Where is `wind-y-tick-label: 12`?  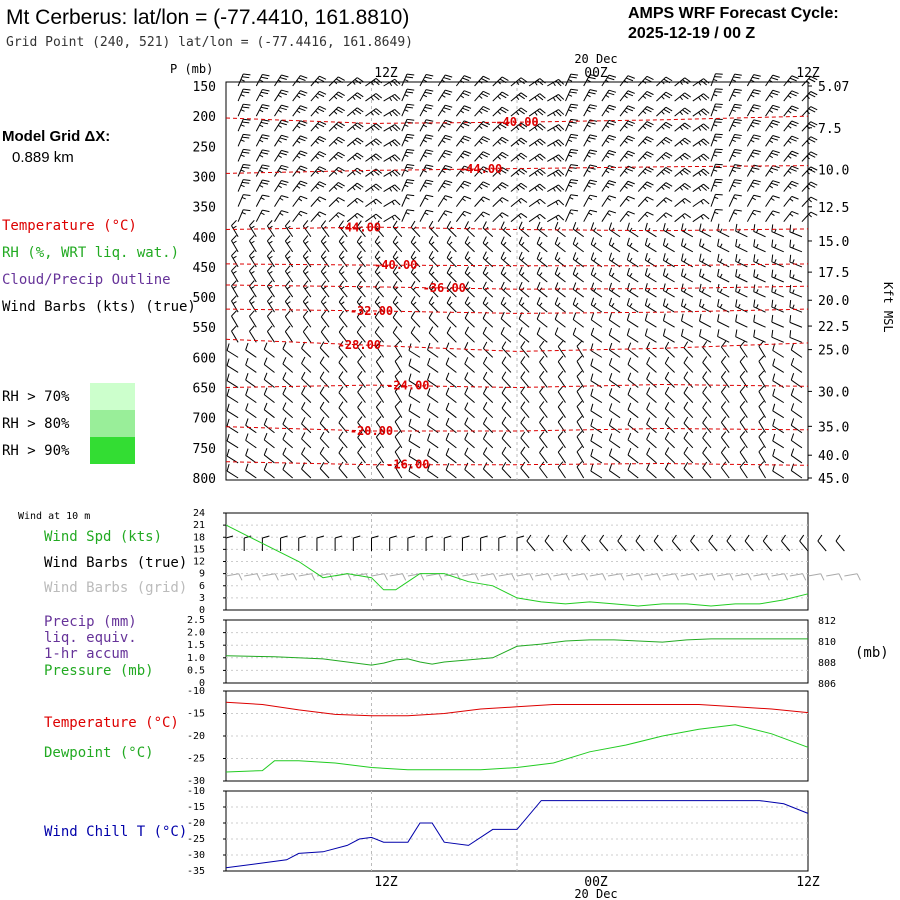
wind-y-tick-label: 12 is located at coordinates (199, 562).